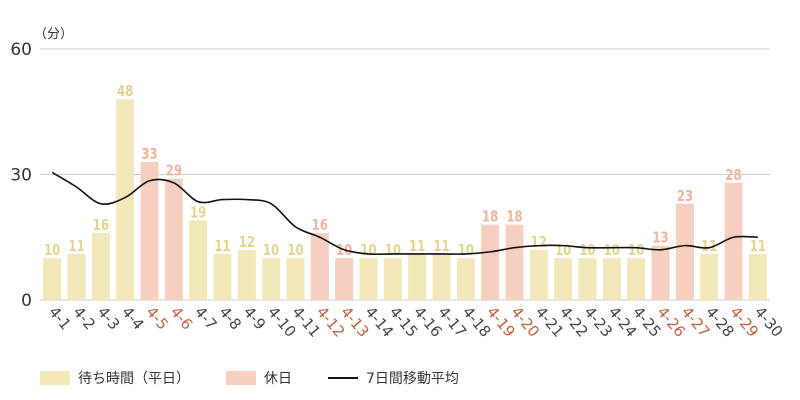 The width and height of the screenshot is (800, 400). Describe the element at coordinates (133, 318) in the screenshot. I see `x-tick-label: 4-4` at that location.